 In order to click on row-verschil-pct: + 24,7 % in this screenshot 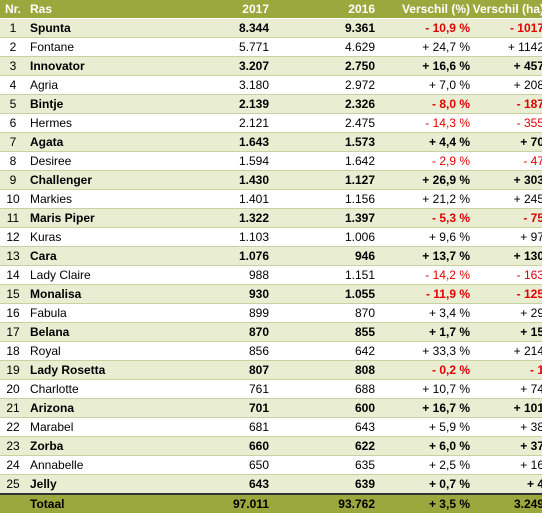, I will do `click(424, 47)`.